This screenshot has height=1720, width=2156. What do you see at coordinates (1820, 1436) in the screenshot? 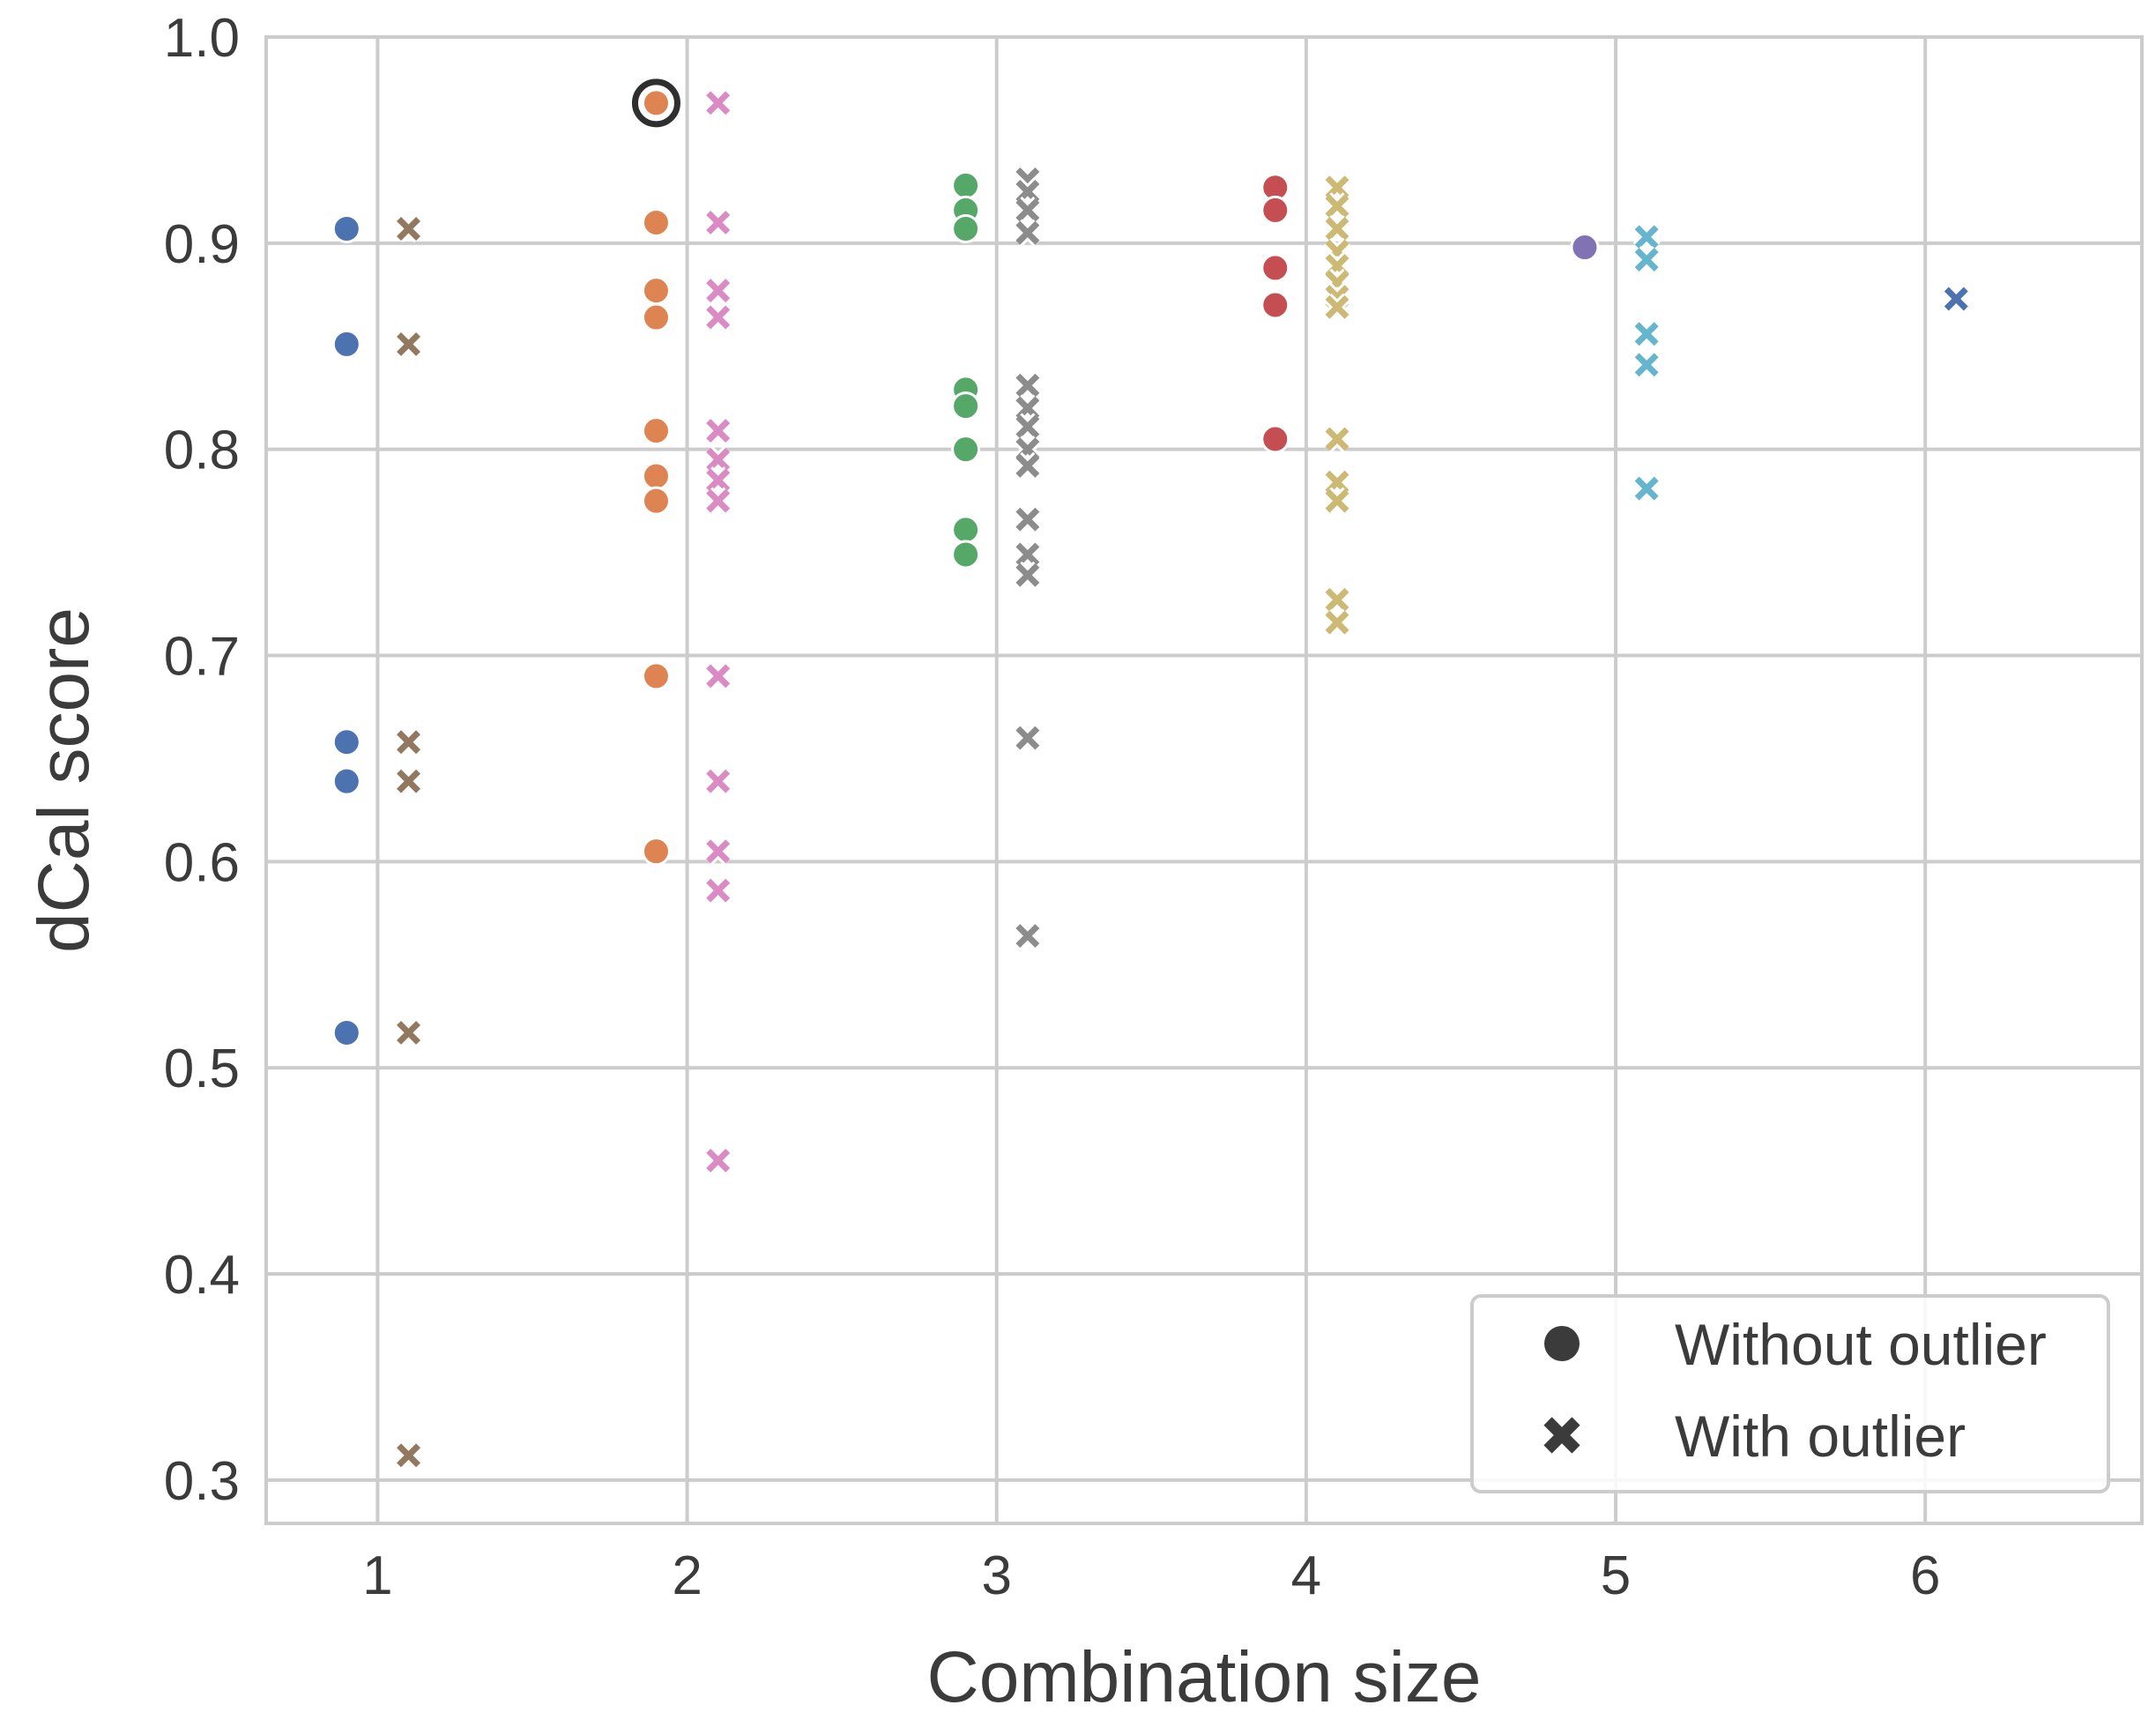
I see `legend-label-with-outlier: With outlier` at bounding box center [1820, 1436].